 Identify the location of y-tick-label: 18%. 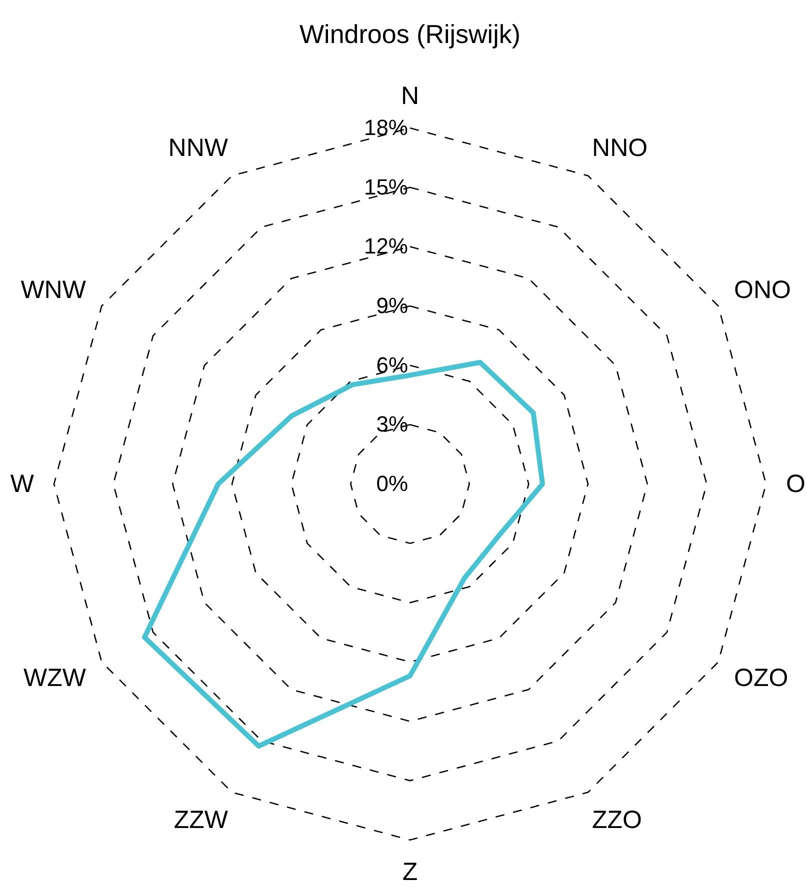
(386, 127).